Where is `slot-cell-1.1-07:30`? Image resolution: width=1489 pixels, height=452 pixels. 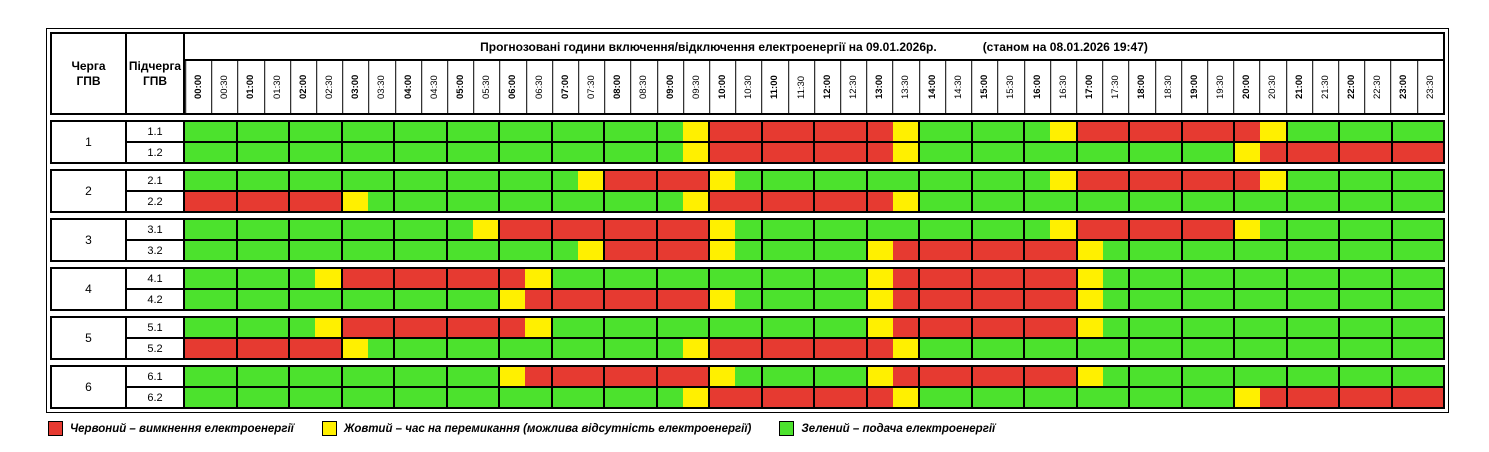 slot-cell-1.1-07:30 is located at coordinates (591, 131).